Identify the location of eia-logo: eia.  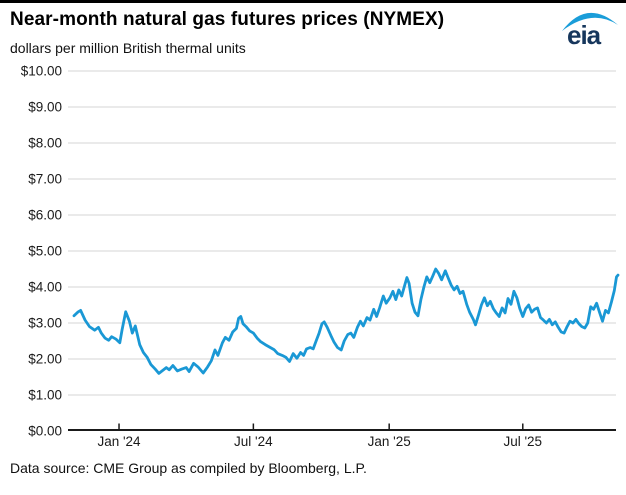
(590, 28).